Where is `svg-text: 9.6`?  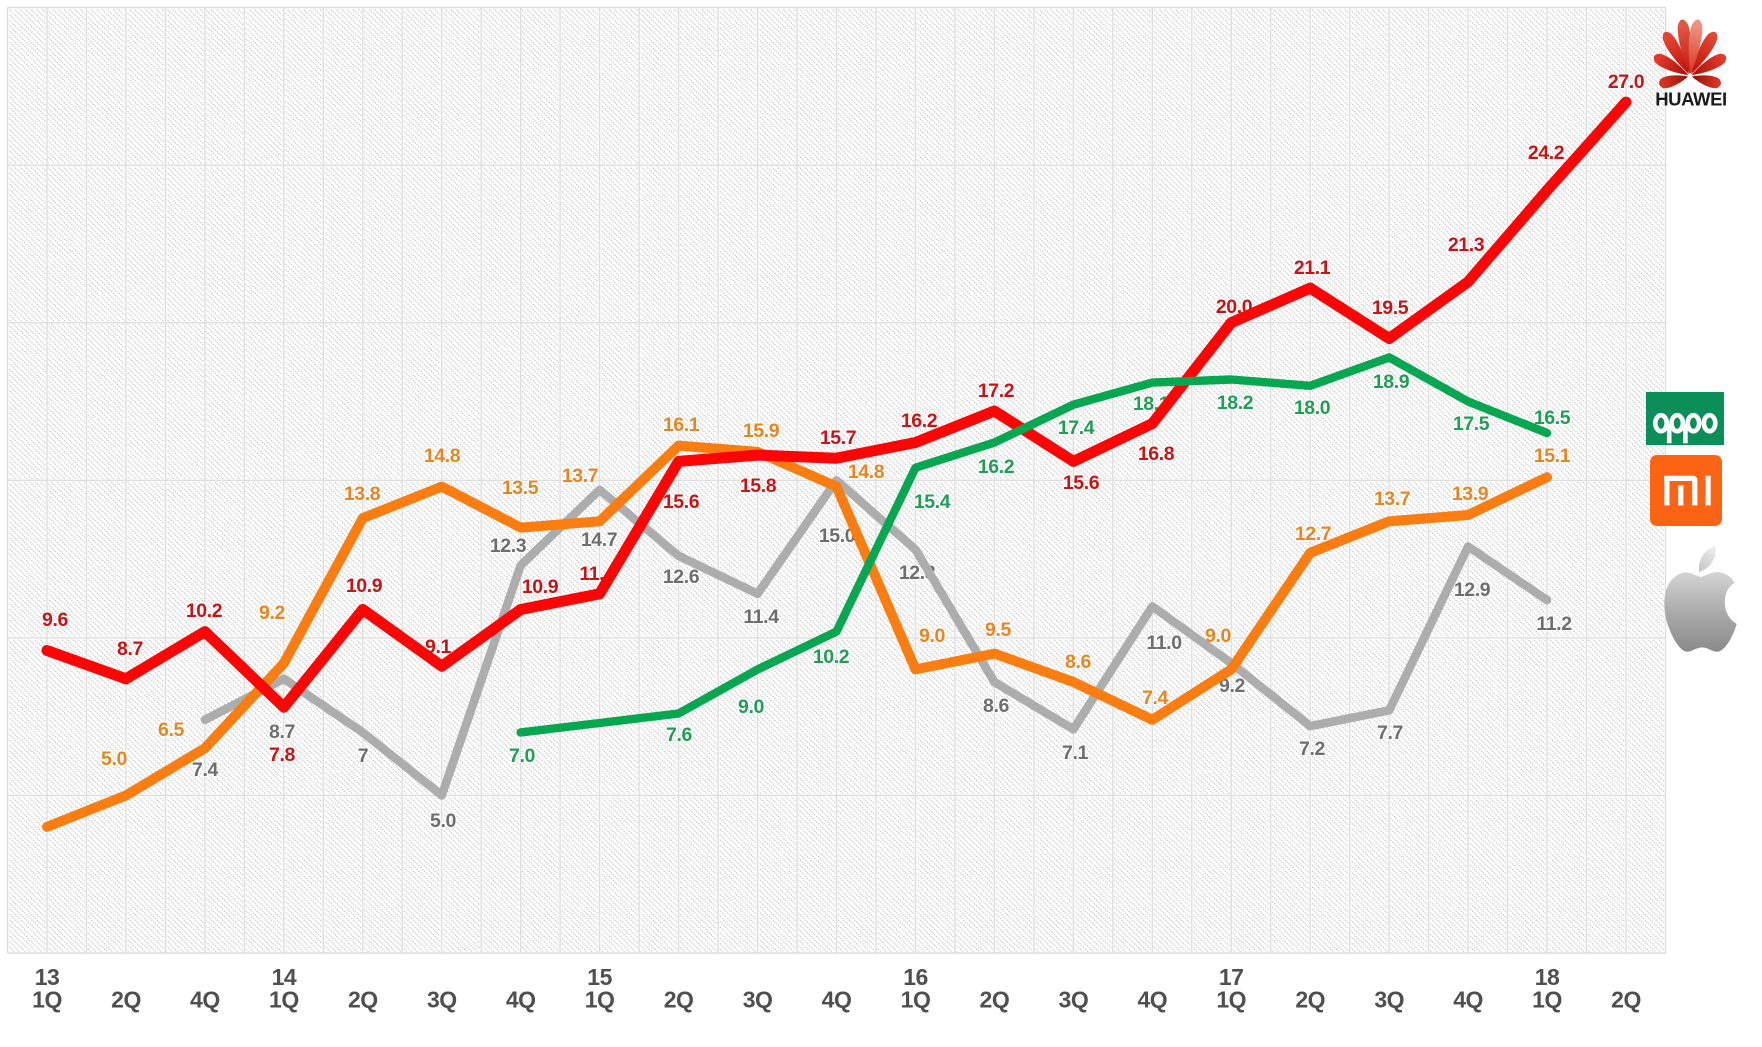 svg-text: 9.6 is located at coordinates (55, 620).